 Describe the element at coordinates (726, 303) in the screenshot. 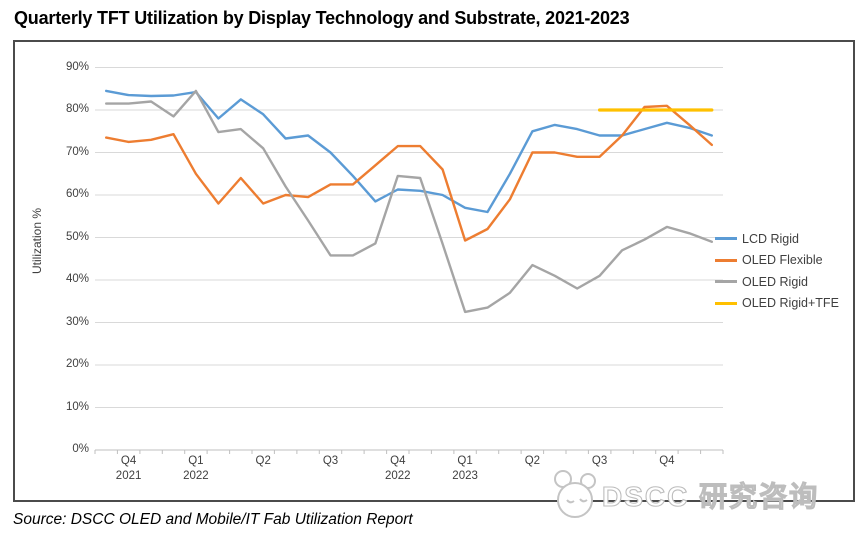

I see `legend-swatch-oled-rigid-tfe` at that location.